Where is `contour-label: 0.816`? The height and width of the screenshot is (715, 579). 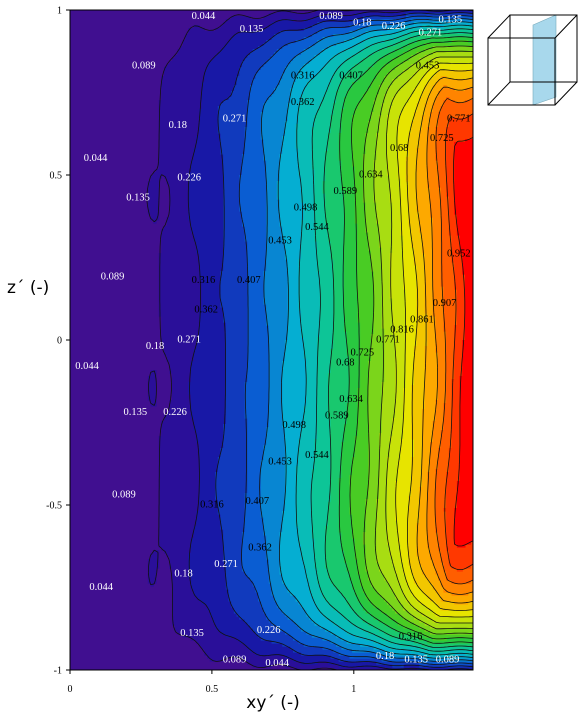
contour-label: 0.816 is located at coordinates (402, 330).